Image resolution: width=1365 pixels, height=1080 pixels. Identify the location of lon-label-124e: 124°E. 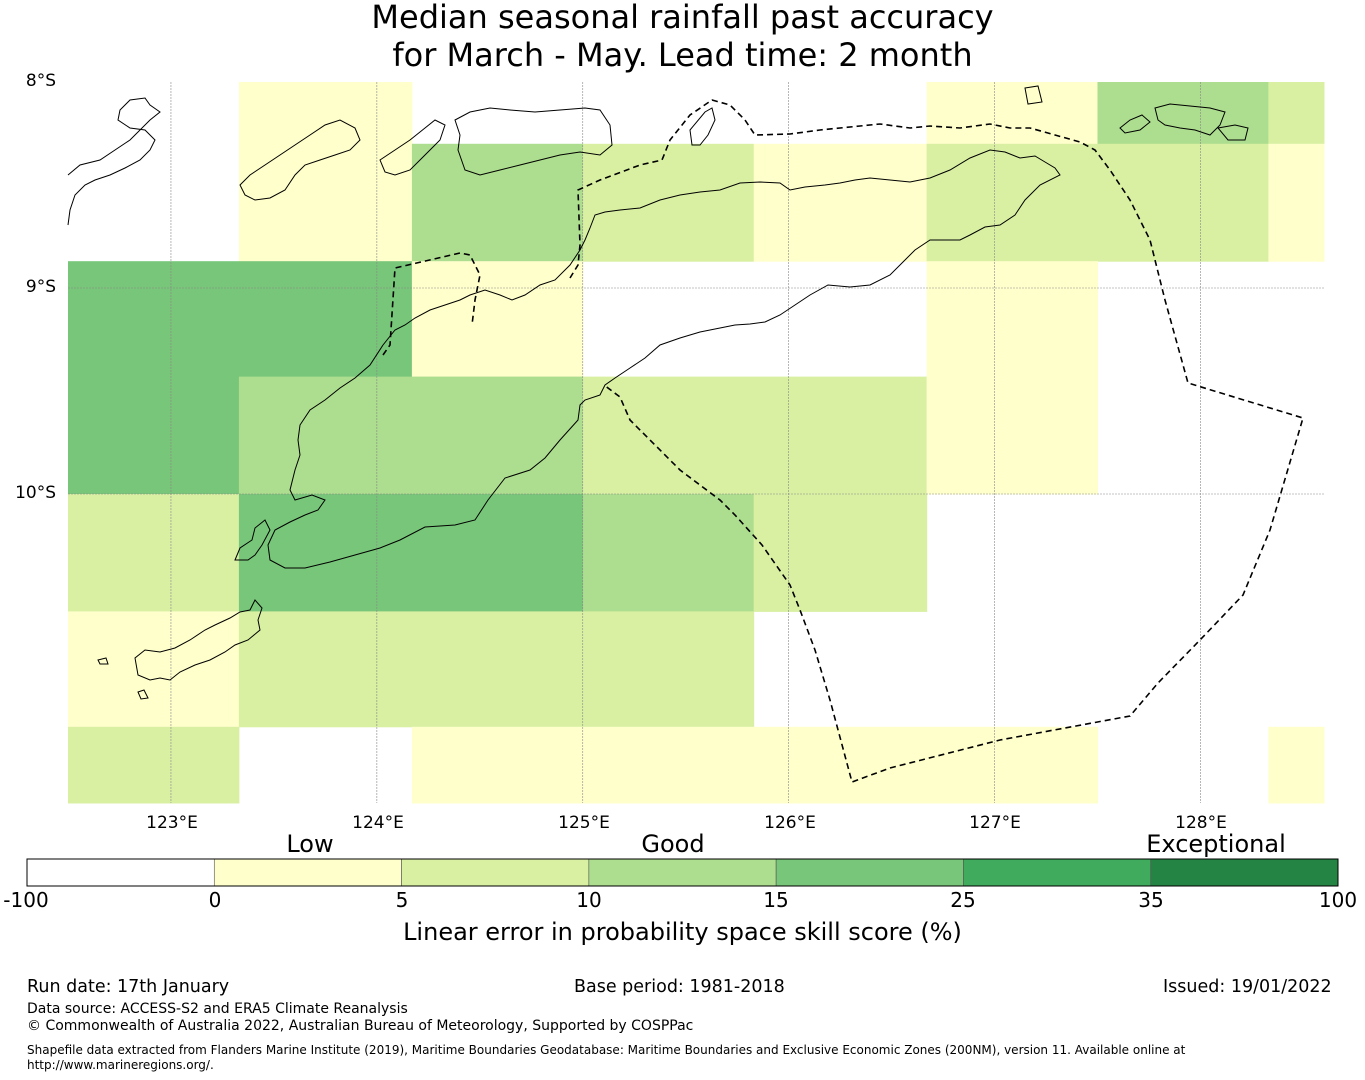
(378, 823).